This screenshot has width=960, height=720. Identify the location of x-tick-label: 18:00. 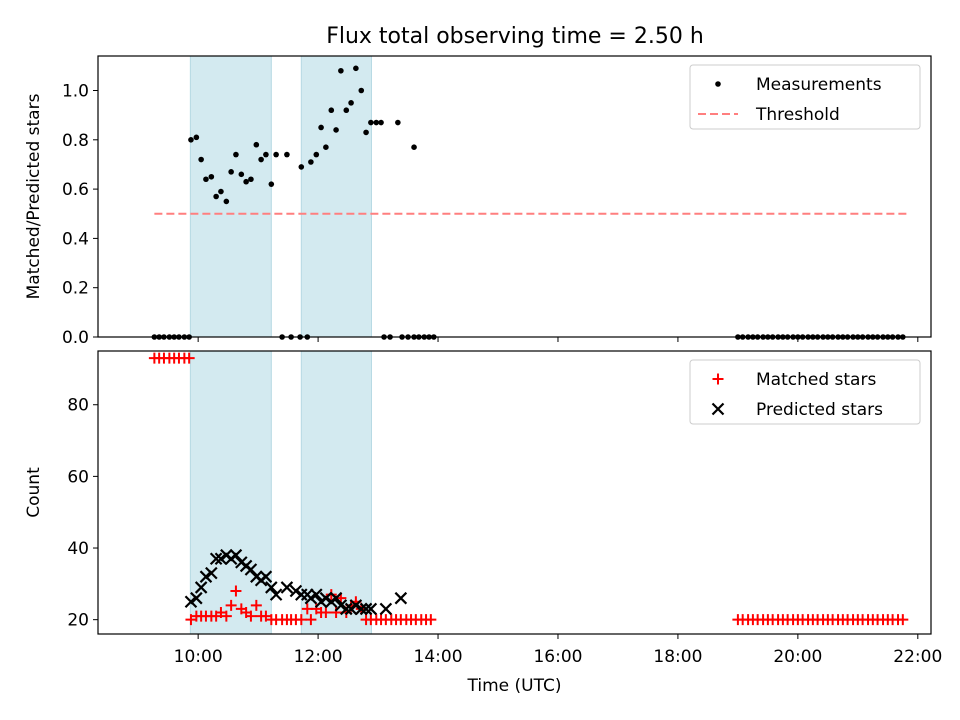
(677, 657).